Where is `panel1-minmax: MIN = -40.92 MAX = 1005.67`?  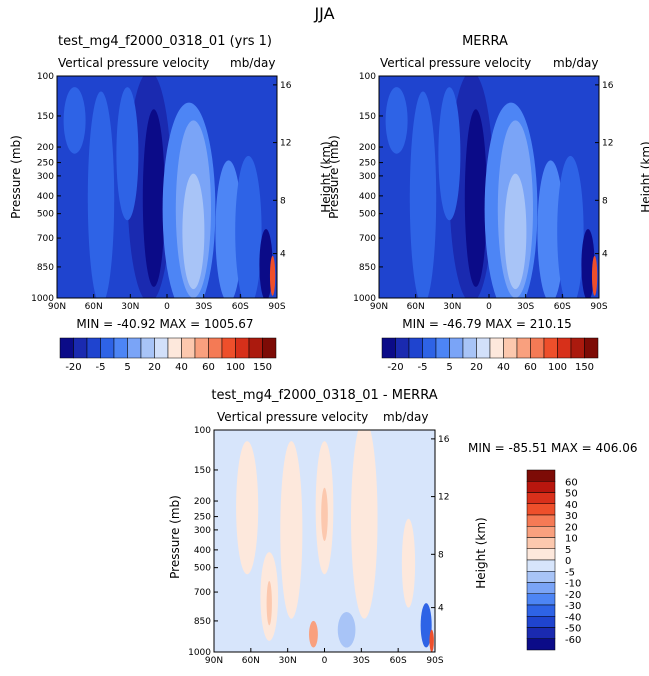 panel1-minmax: MIN = -40.92 MAX = 1005.67 is located at coordinates (165, 324).